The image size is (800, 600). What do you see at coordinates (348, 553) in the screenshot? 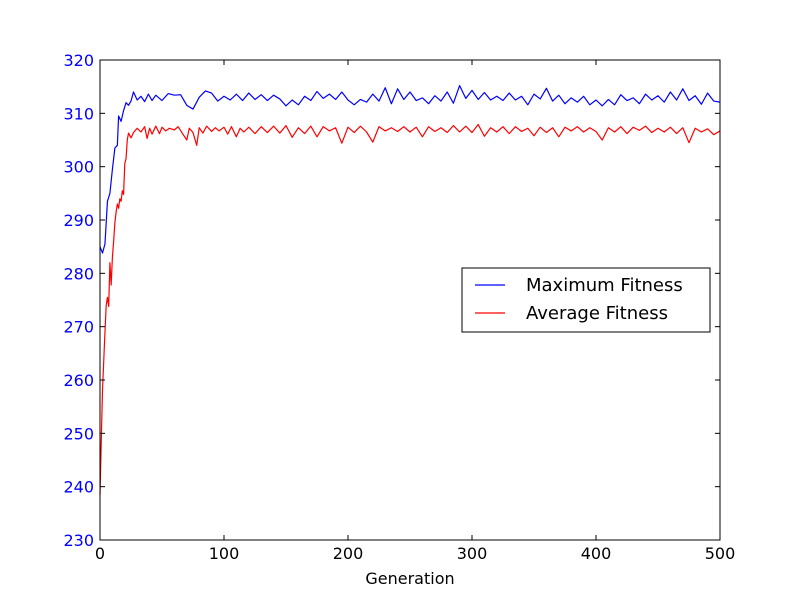
I see `x-tick-label: 200` at bounding box center [348, 553].